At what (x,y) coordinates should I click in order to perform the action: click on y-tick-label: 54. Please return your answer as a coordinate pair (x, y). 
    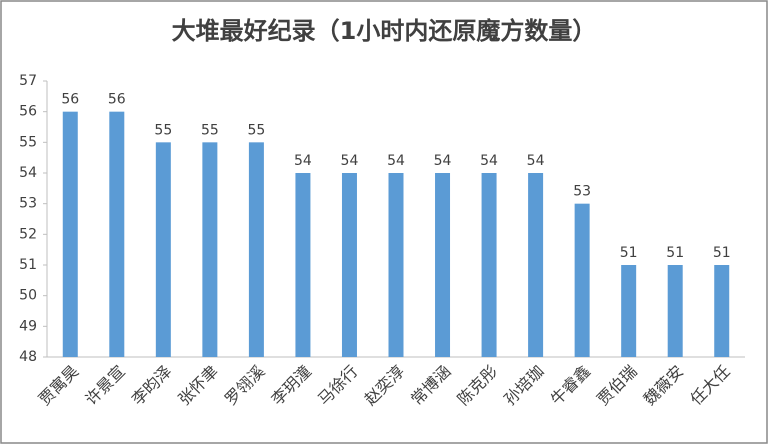
    Looking at the image, I should click on (28, 173).